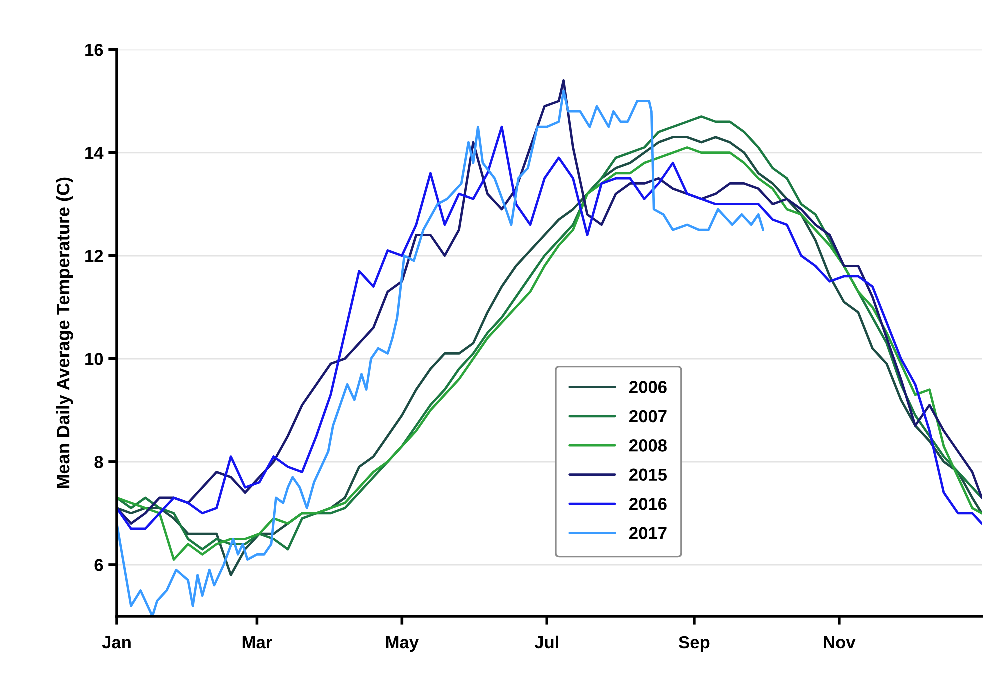 This screenshot has width=1000, height=673. Describe the element at coordinates (95, 359) in the screenshot. I see `y-tick-label: 10` at that location.